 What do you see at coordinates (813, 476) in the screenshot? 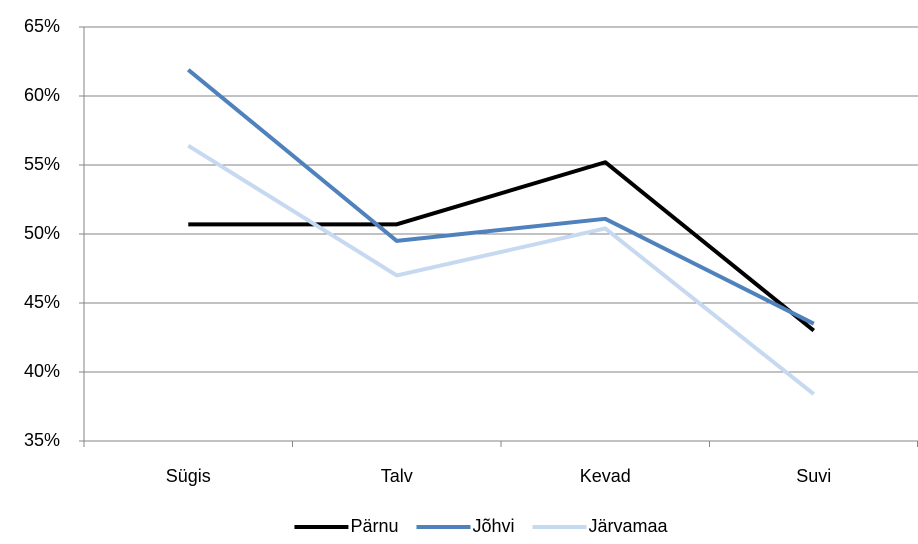
I see `x-tick-label: Suvi` at bounding box center [813, 476].